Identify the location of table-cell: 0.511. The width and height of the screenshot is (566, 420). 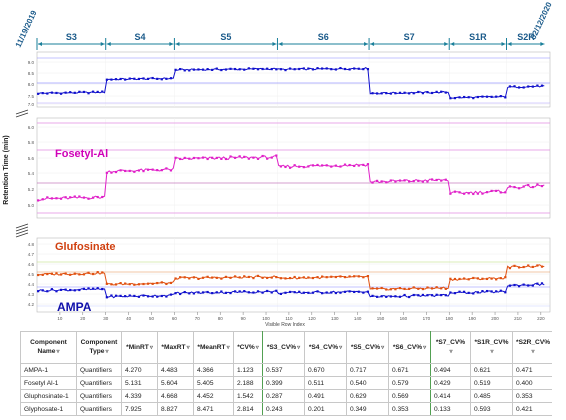
(325, 383).